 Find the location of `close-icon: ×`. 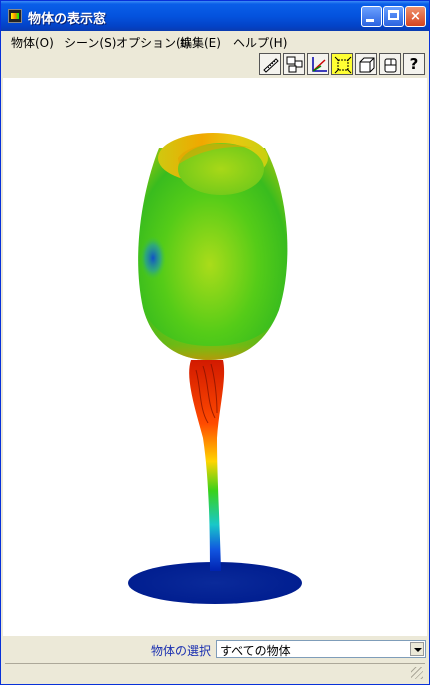

close-icon: × is located at coordinates (415, 16).